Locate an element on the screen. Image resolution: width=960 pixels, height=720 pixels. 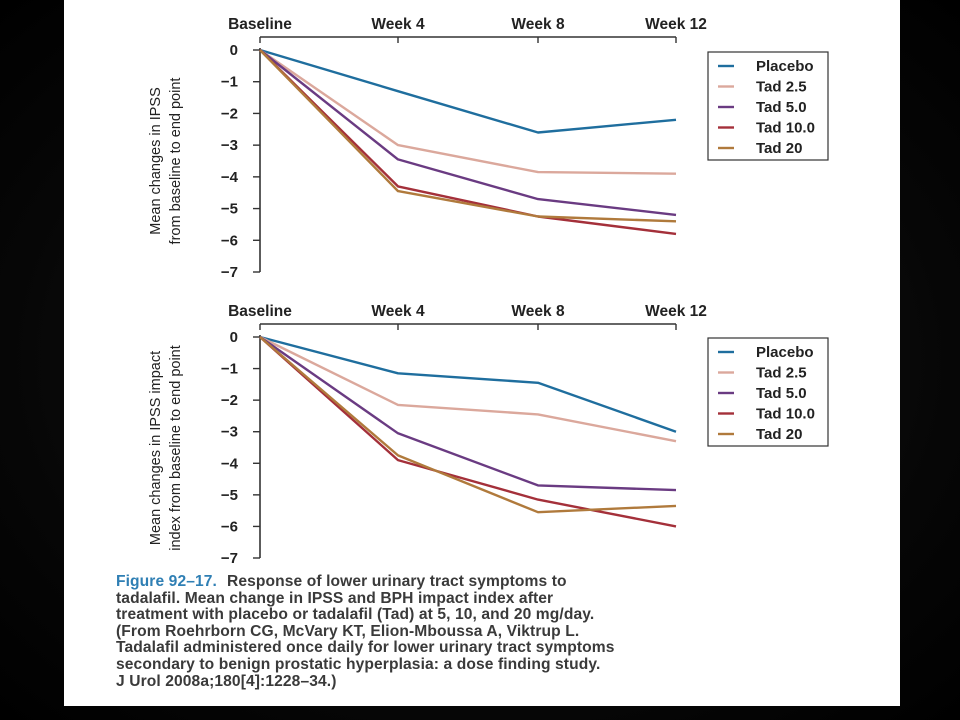
y-axis-label: Mean changes in IPSS impact is located at coordinates (156, 448).